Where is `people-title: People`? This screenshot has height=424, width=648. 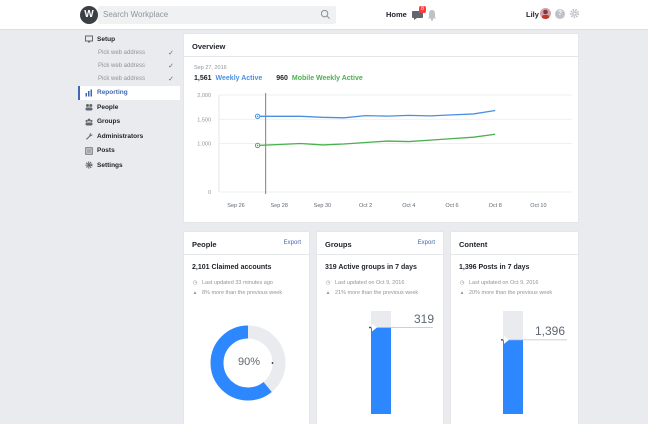 people-title: People is located at coordinates (204, 244).